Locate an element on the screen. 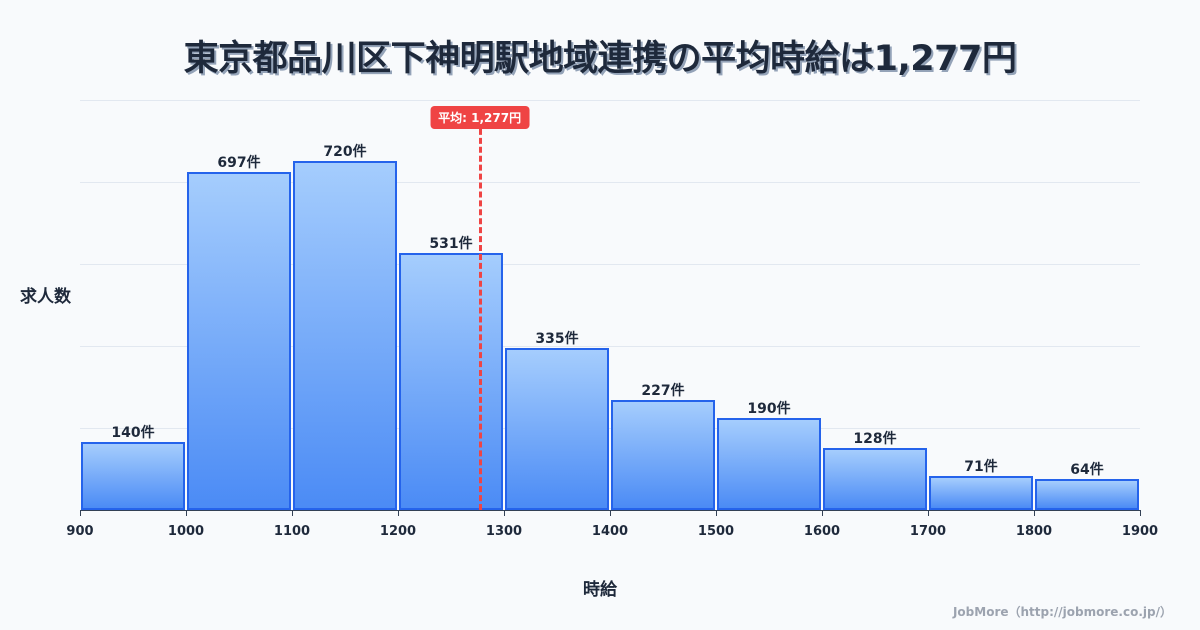 This screenshot has height=630, width=1200. x-tick-label: 1400 is located at coordinates (610, 531).